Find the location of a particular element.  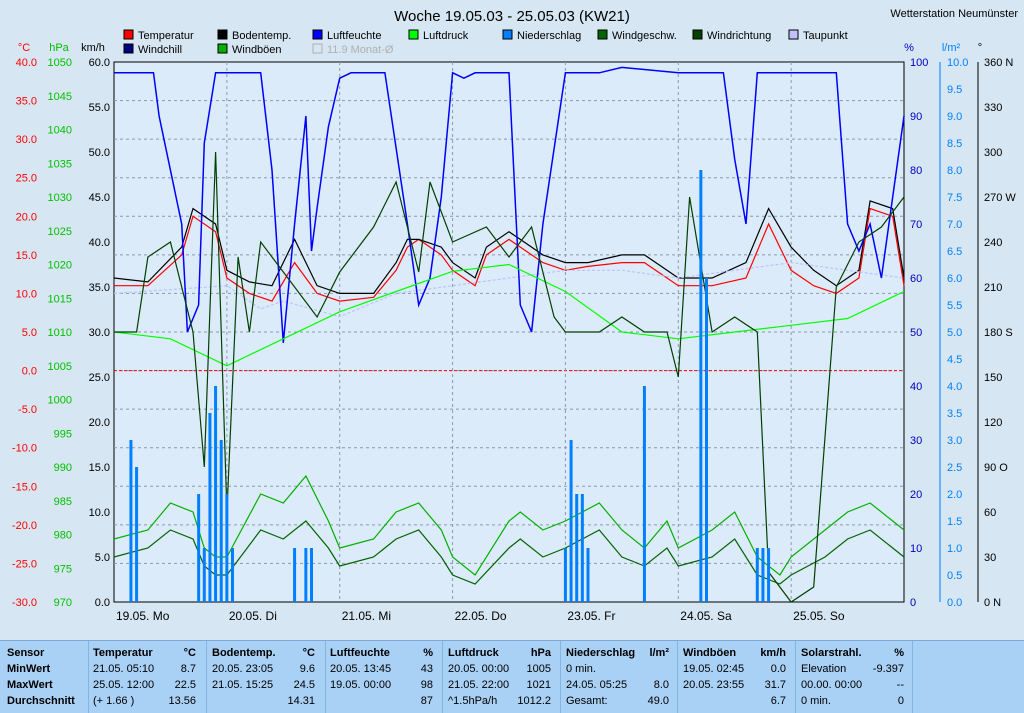

tick-label-press: 1050 is located at coordinates (60, 63).